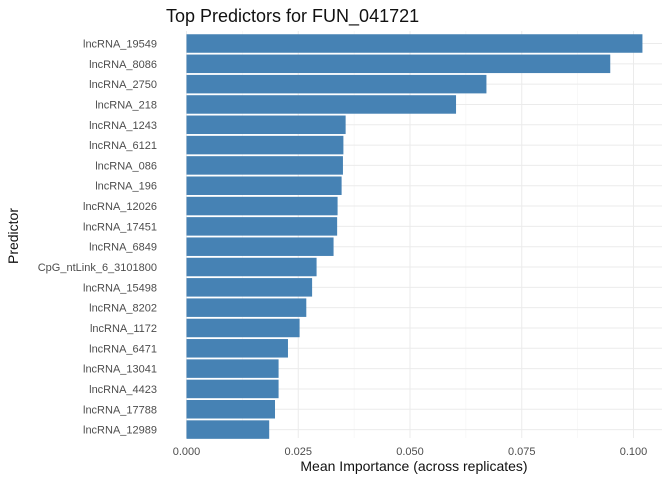  I want to click on y-tick-label: lncRNA_19549, so click(120, 45).